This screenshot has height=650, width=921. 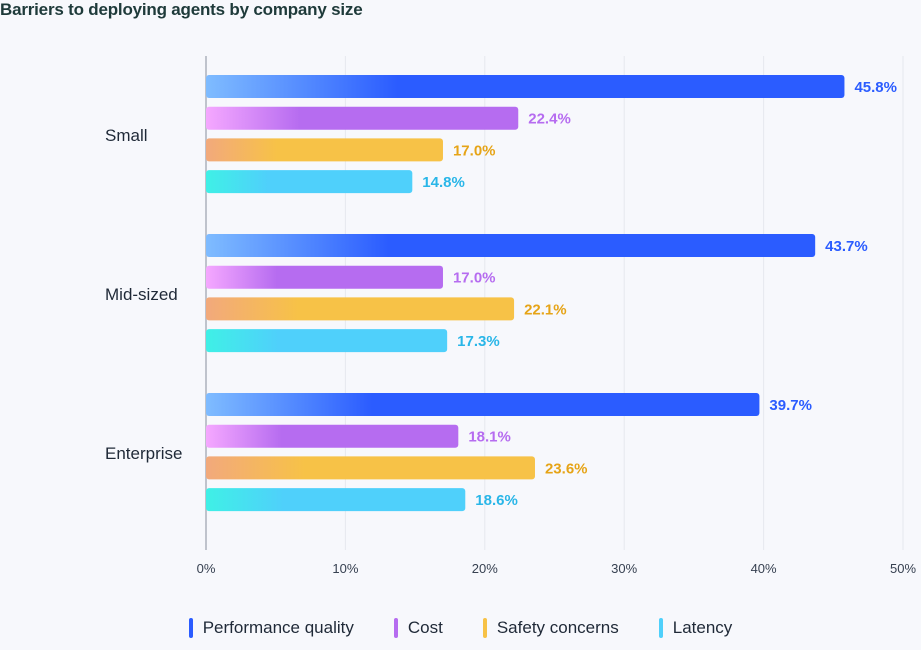 What do you see at coordinates (702, 627) in the screenshot?
I see `legend-label: Latency` at bounding box center [702, 627].